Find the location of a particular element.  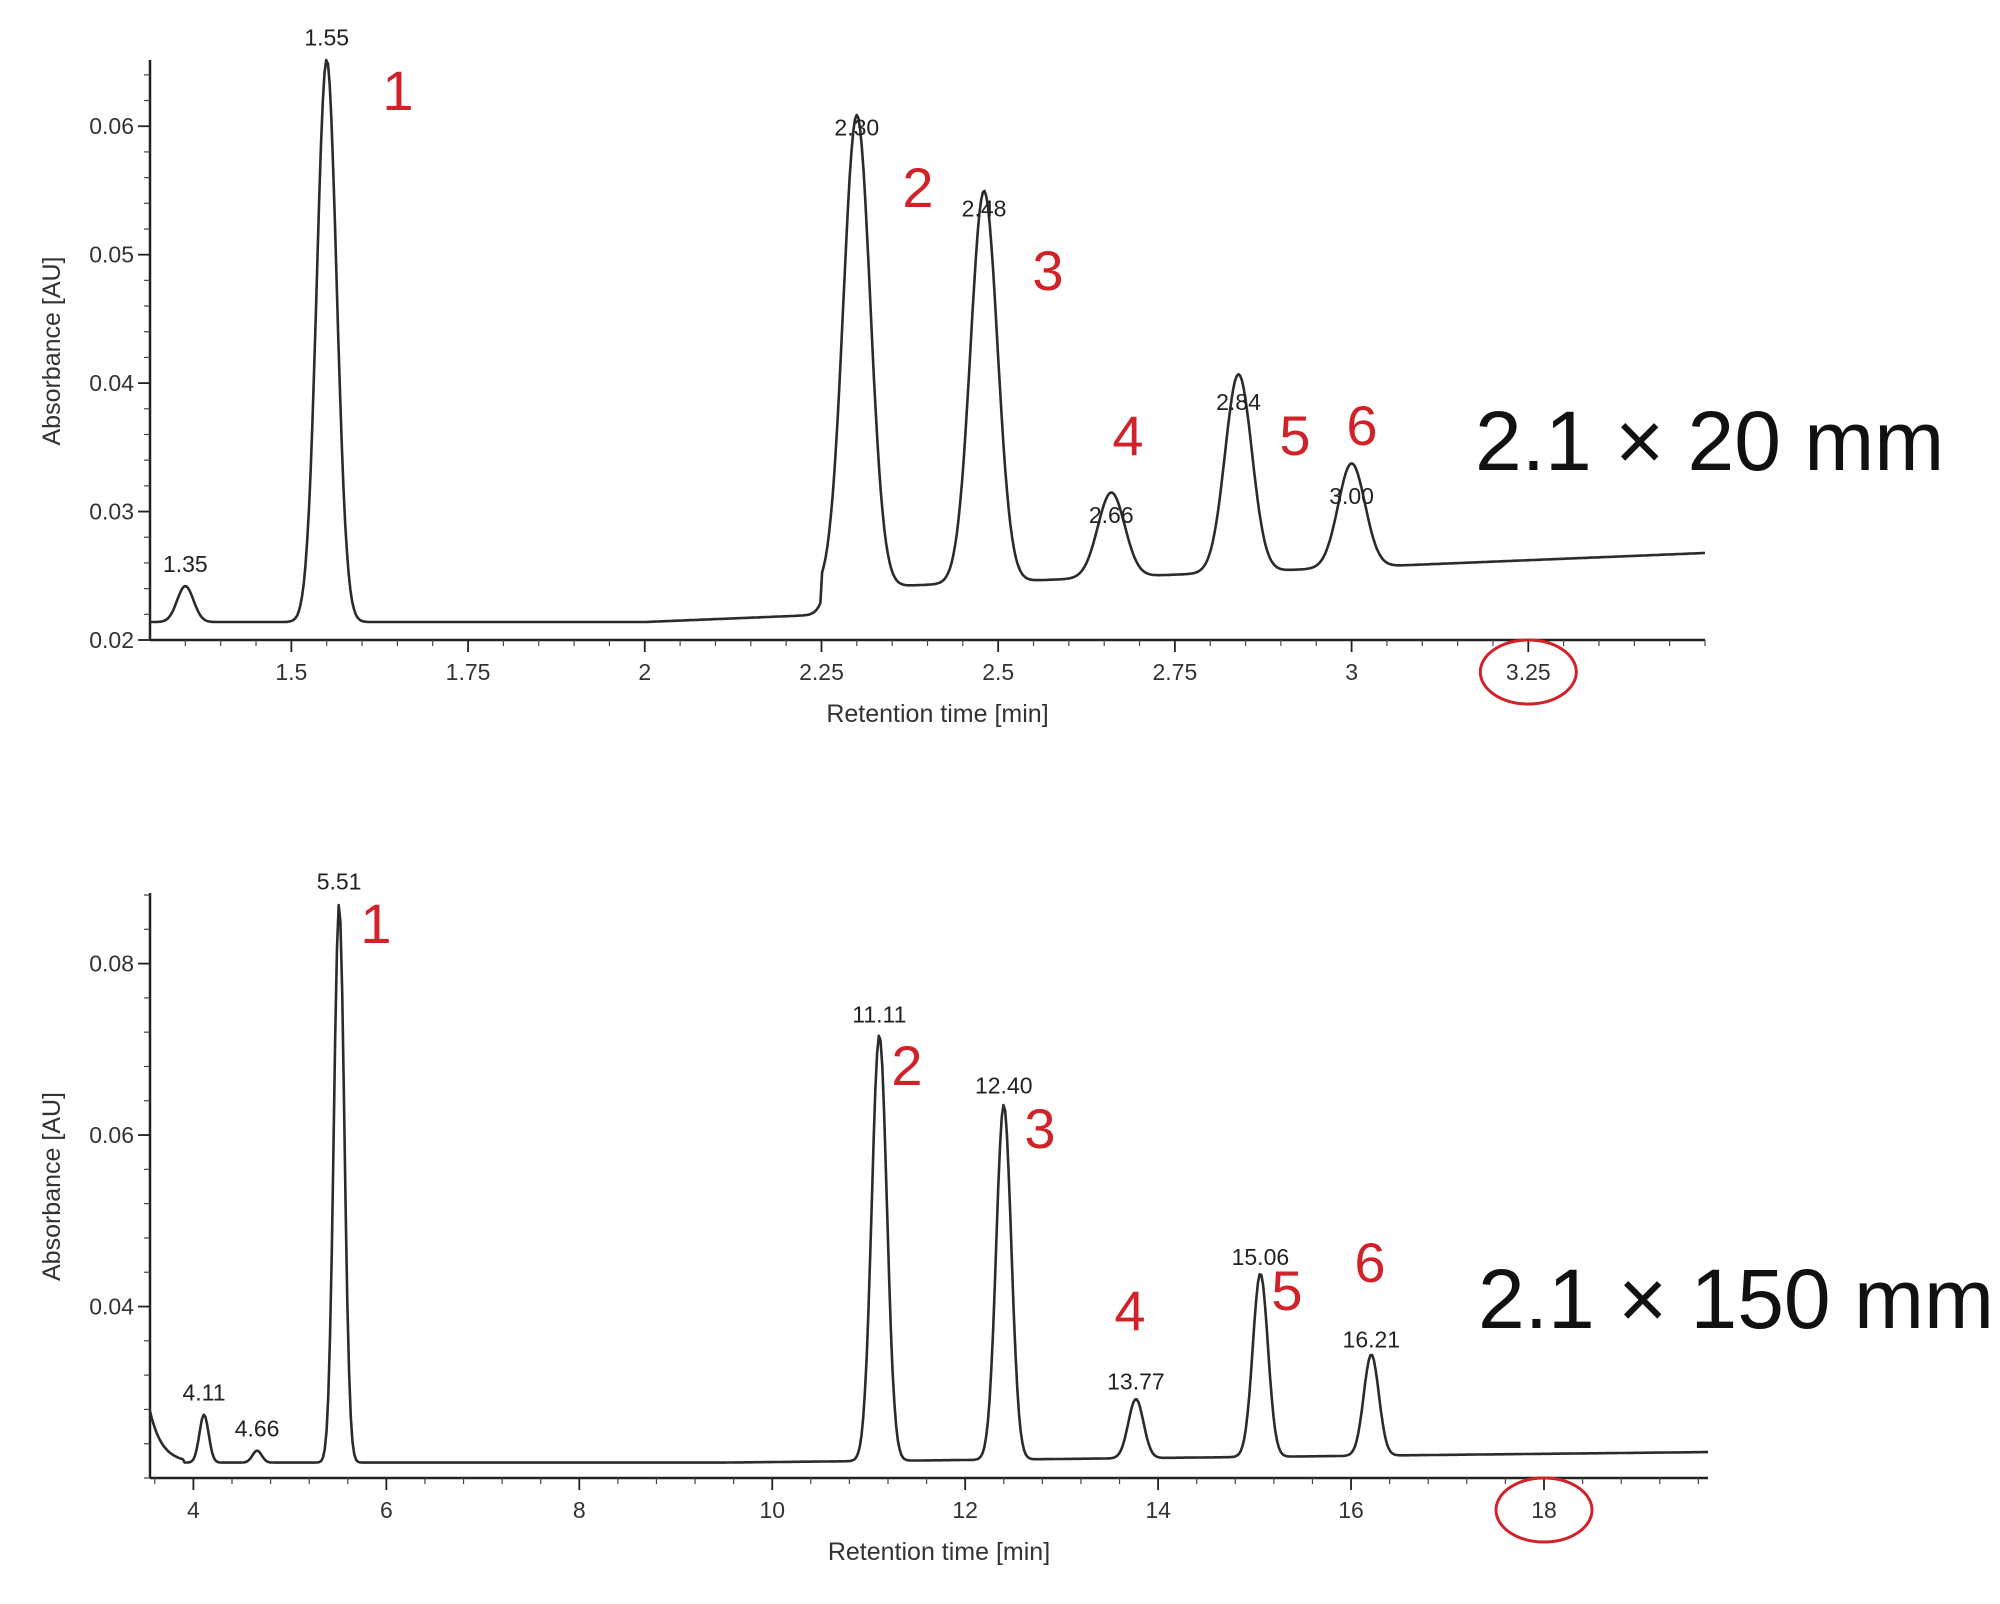

y-tick-label: 0.08 is located at coordinates (111, 964).